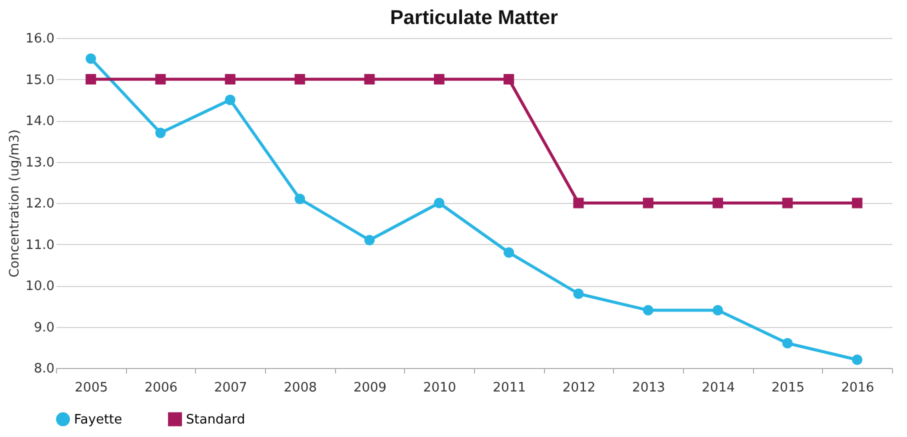  Describe the element at coordinates (15, 203) in the screenshot. I see `y-axis-title: Concentration (ug/m3)` at that location.